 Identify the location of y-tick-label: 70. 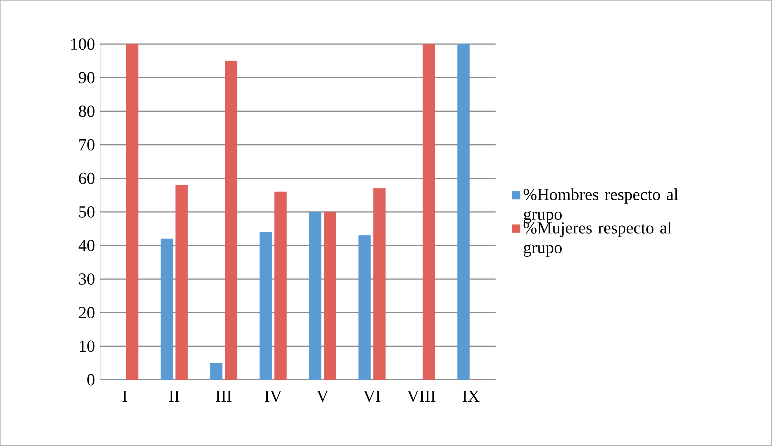
(87, 145).